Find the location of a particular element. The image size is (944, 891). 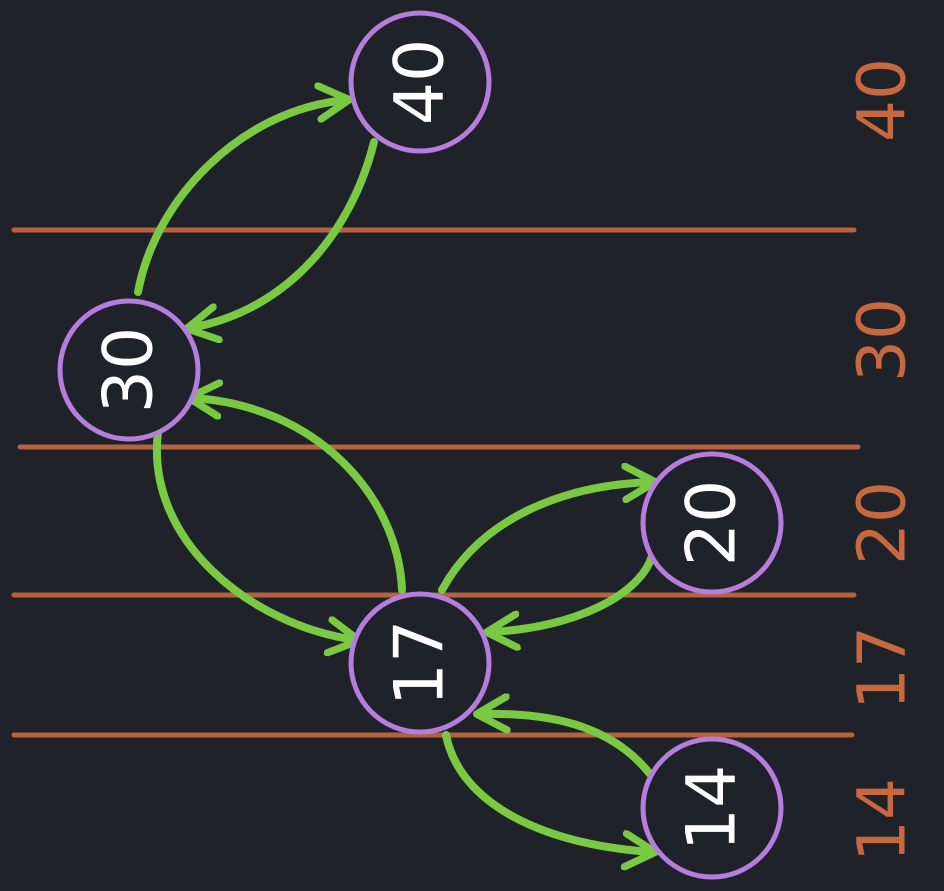

node-17-label: 17 is located at coordinates (420, 663).